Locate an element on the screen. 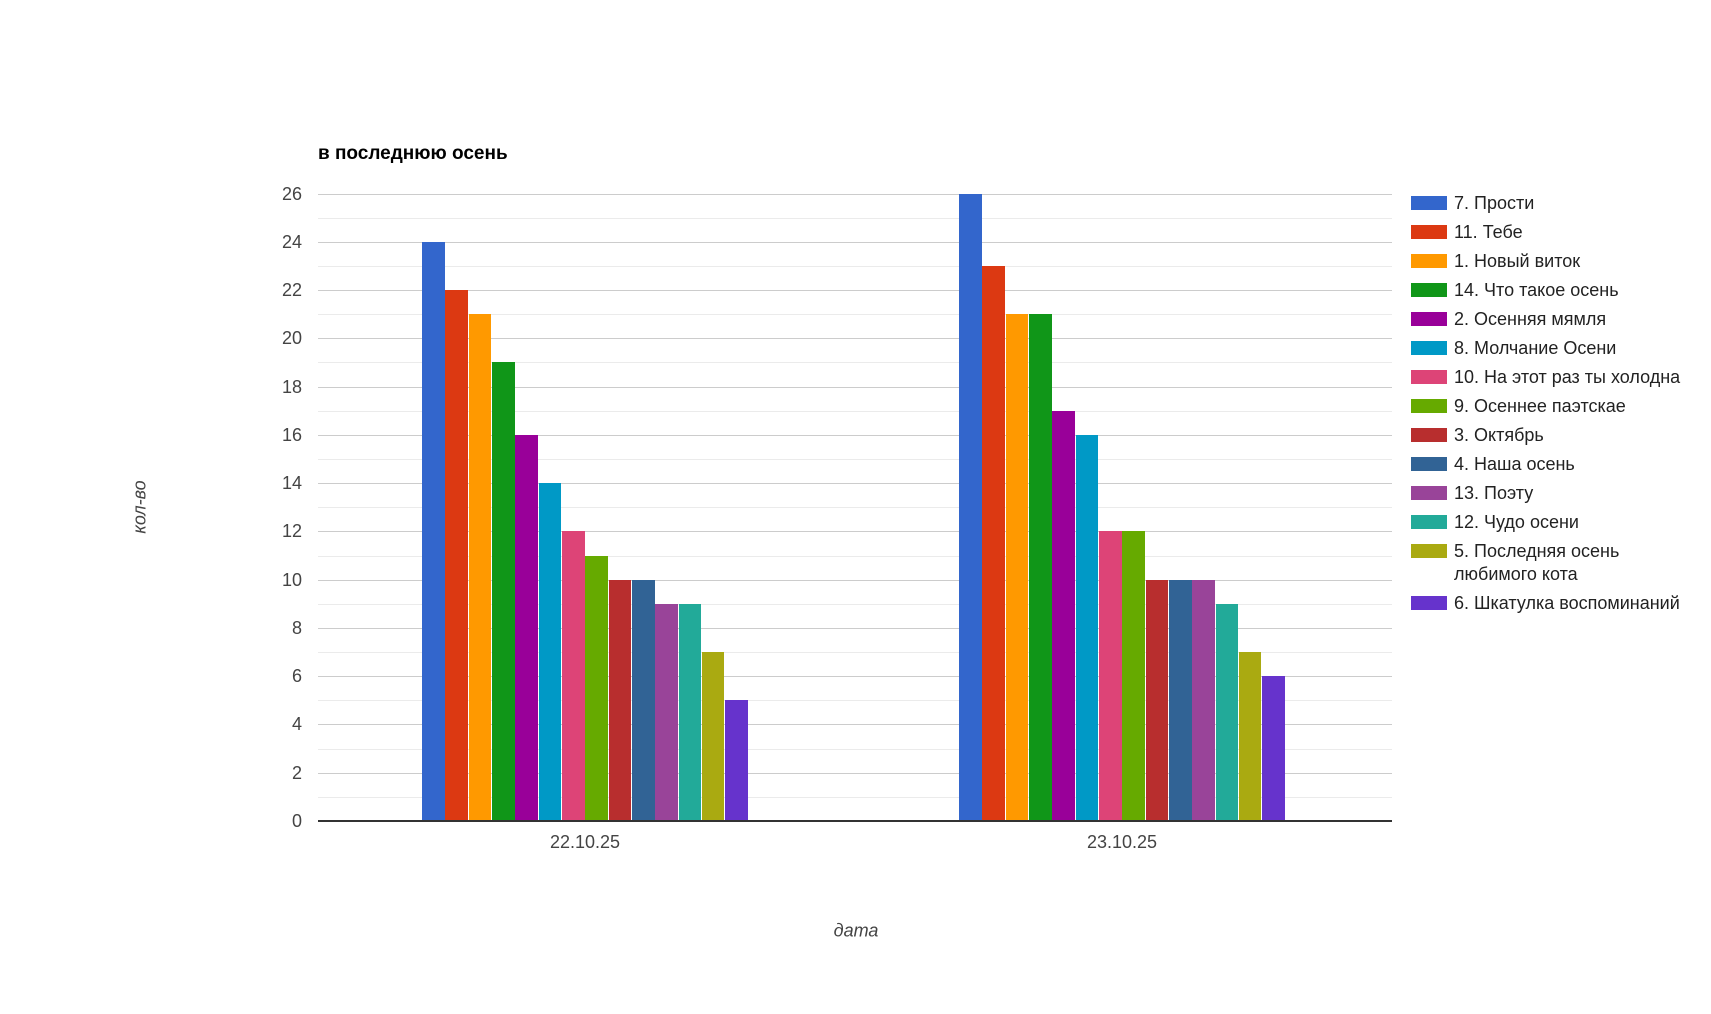 Image resolution: width=1711 pixels, height=1014 pixels. legend-item-label: 5. Последняя осень любимого кота is located at coordinates (1537, 562).